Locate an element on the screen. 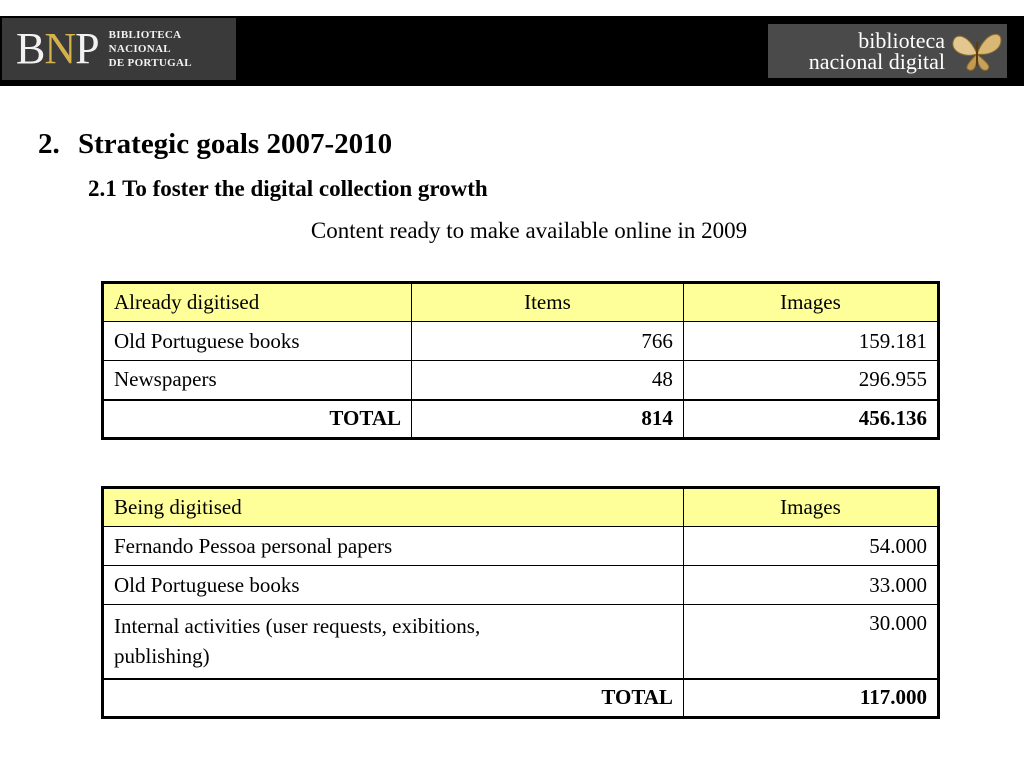 This screenshot has width=1024, height=768. slide-title: 2. Strategic goals 2007-2010 is located at coordinates (215, 144).